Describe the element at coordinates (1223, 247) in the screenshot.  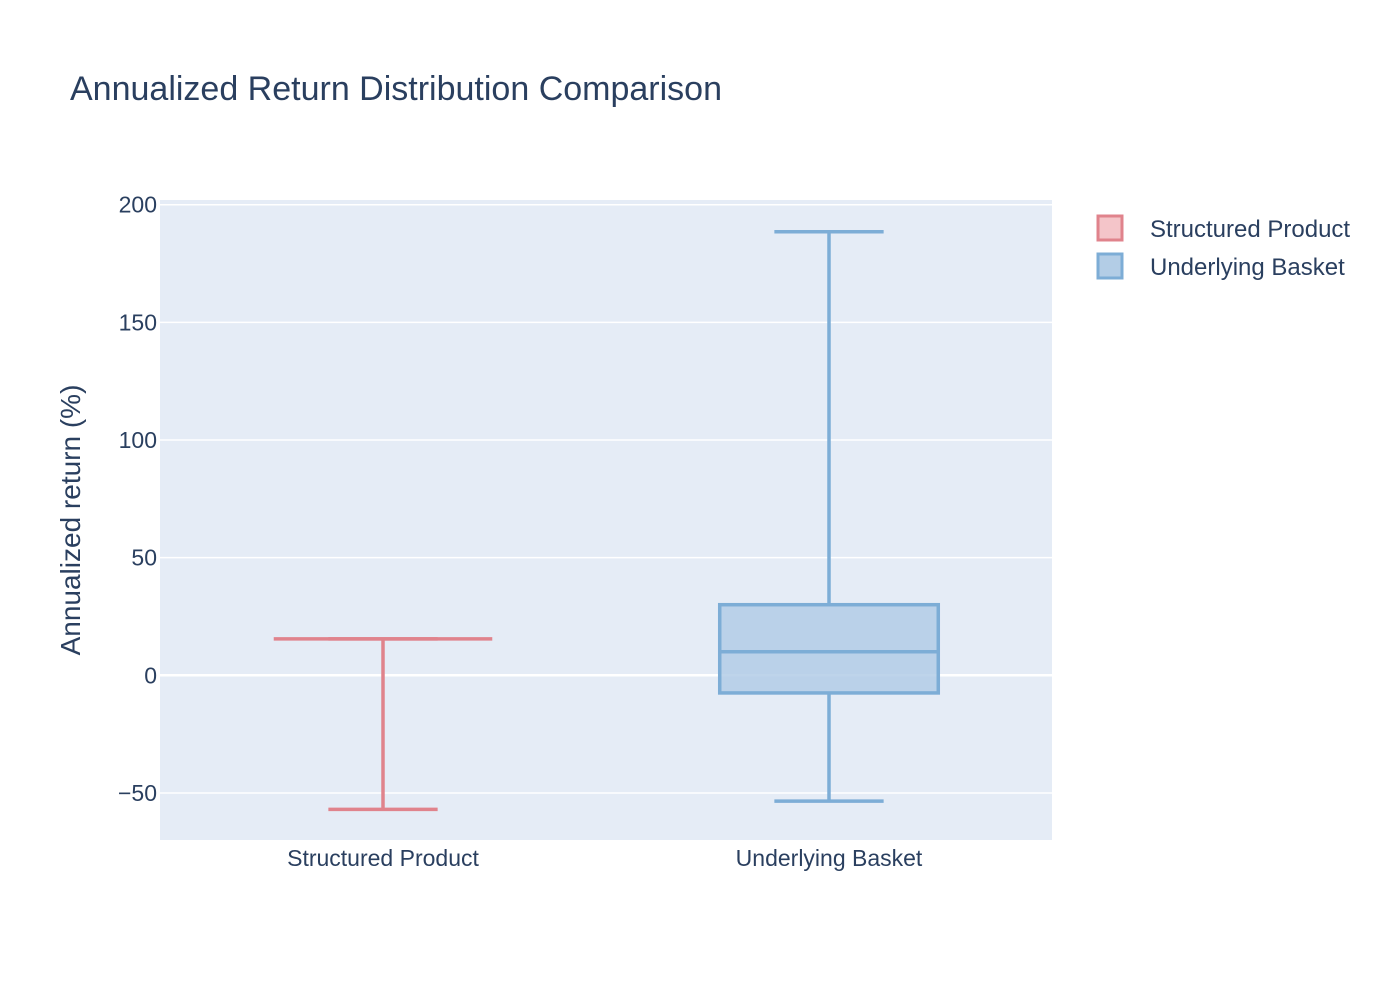
I see `legend: Structured Product Underlying Basket` at that location.